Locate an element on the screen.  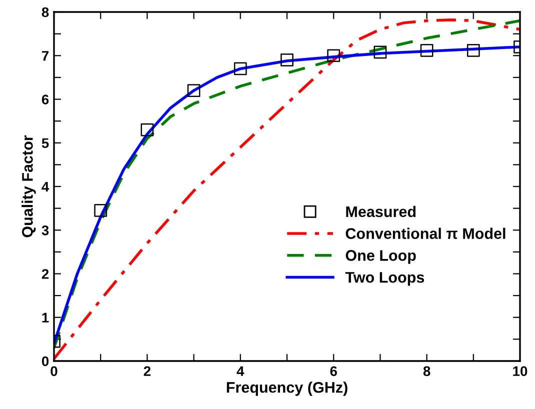
legend-label: Two Loops is located at coordinates (384, 279).